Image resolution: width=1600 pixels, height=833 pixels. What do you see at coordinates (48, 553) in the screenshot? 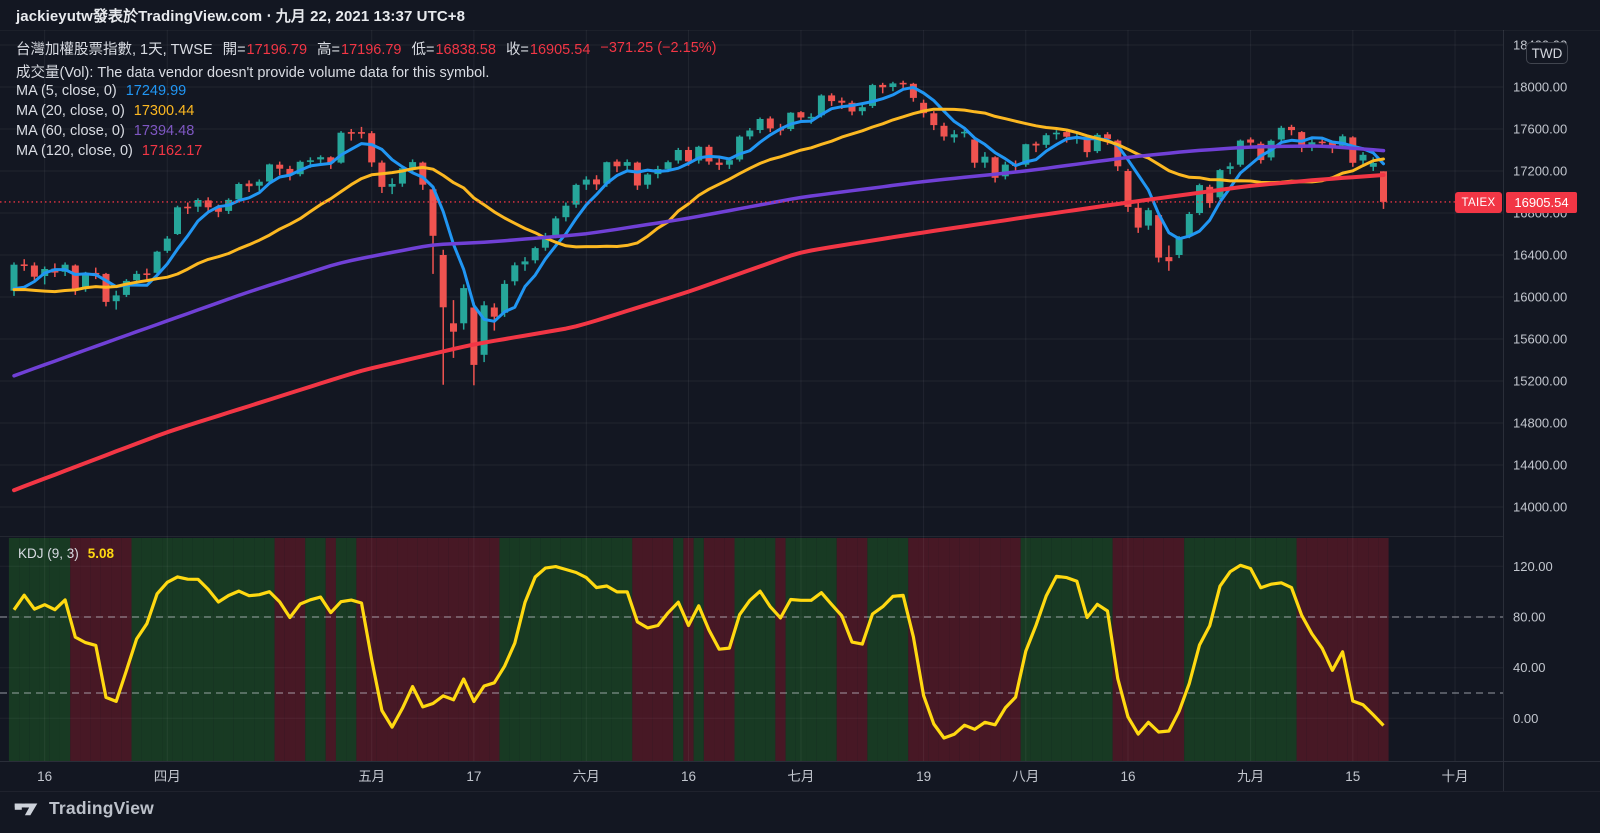
I see `kdj-params: KDJ (9, 3)` at bounding box center [48, 553].